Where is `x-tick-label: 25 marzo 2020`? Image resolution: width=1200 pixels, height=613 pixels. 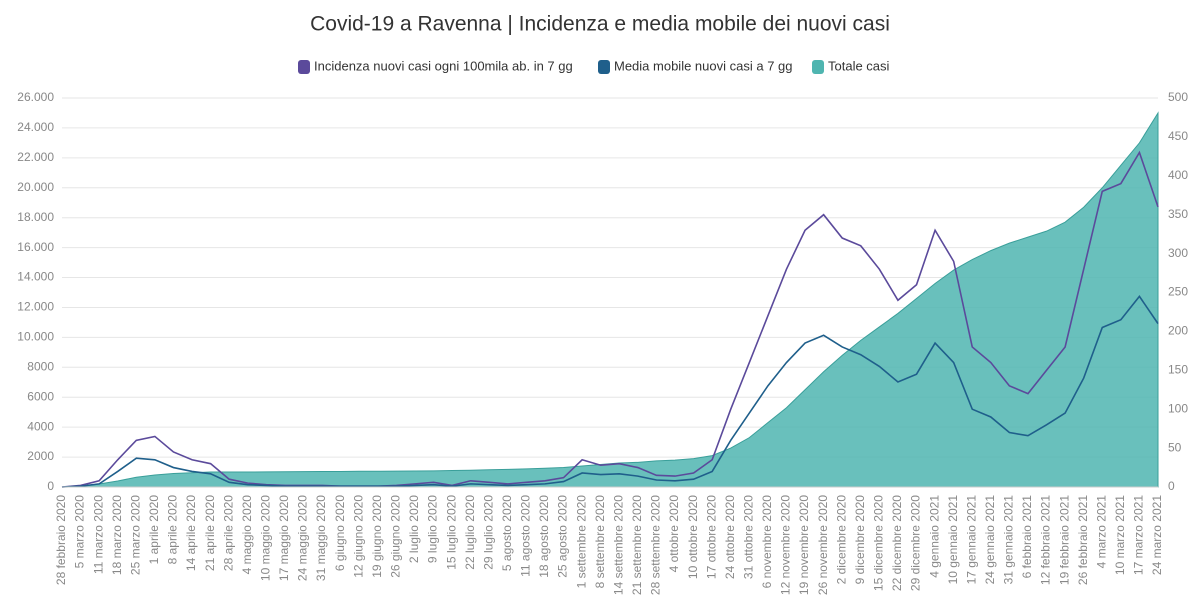 x-tick-label: 25 marzo 2020 is located at coordinates (135, 535).